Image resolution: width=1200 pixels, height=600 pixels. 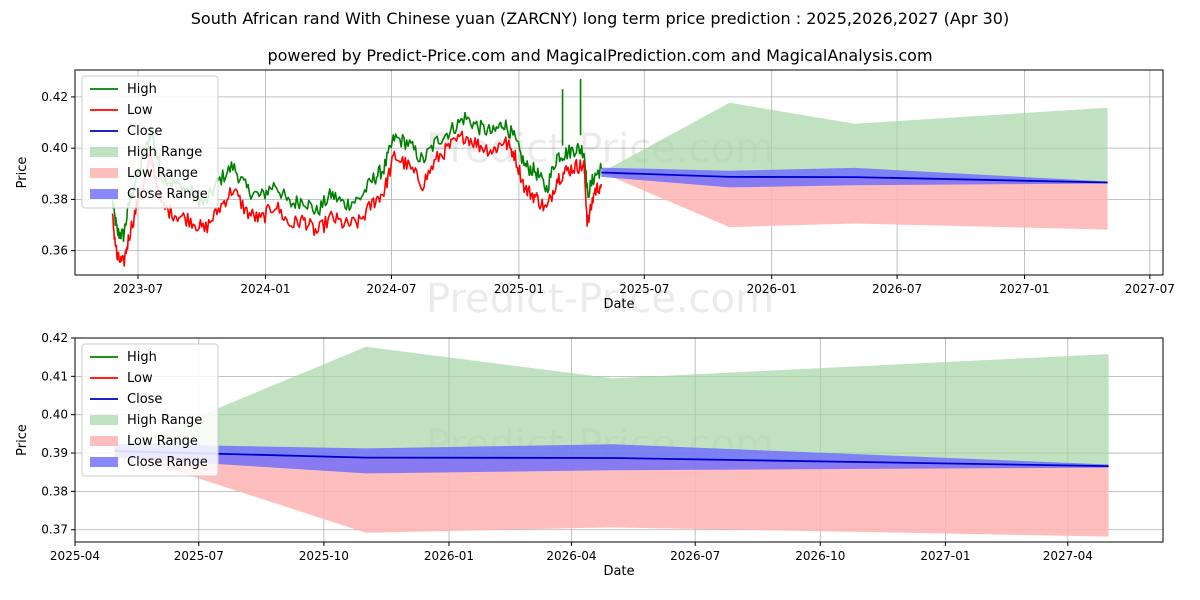 What do you see at coordinates (854, 142) in the screenshot?
I see `high-range-band` at bounding box center [854, 142].